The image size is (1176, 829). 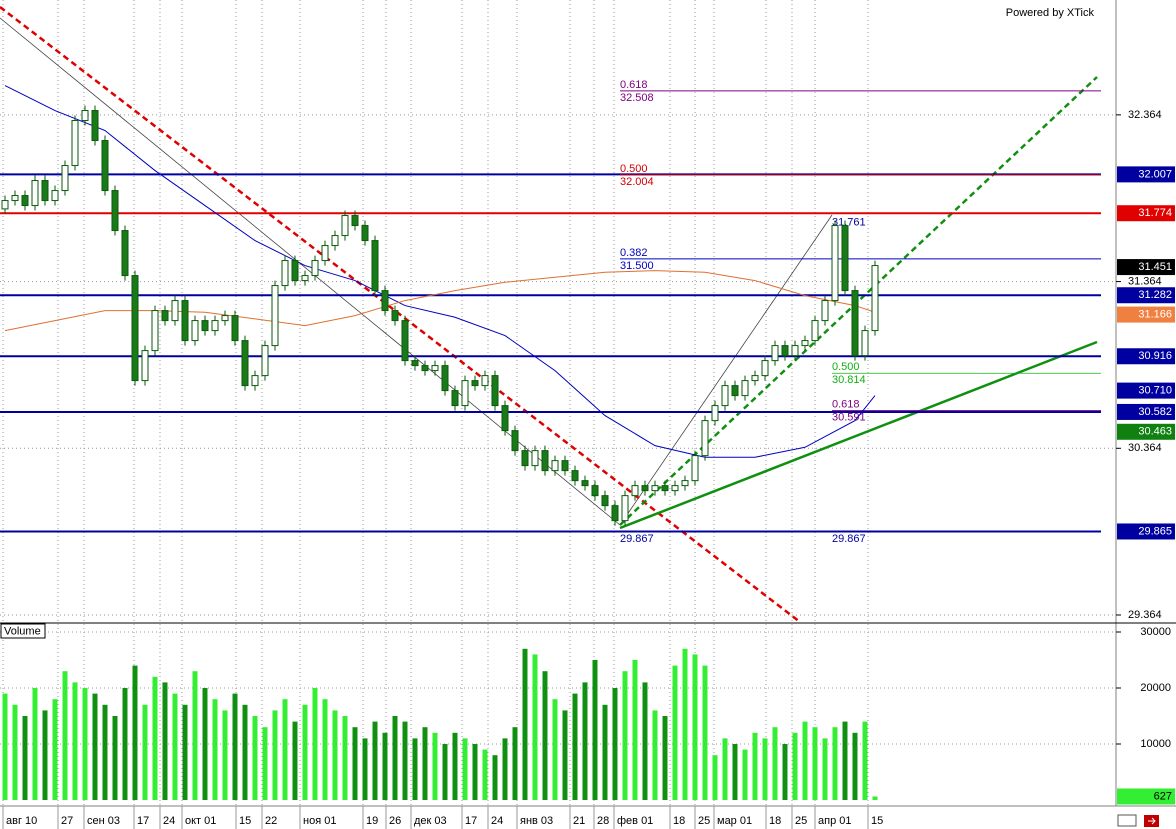 I want to click on x-tick-label: 18, so click(x=775, y=821).